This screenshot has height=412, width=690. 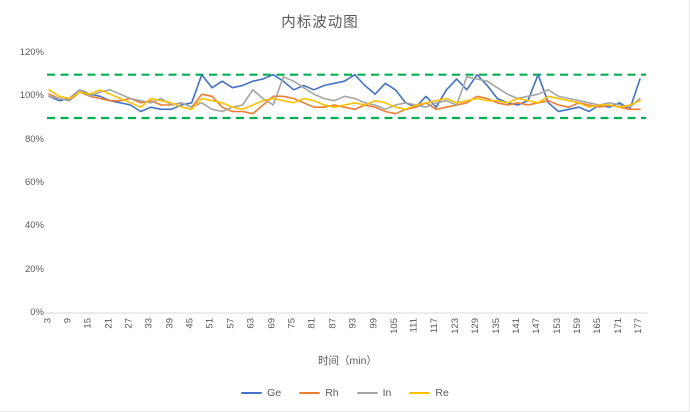 What do you see at coordinates (68, 321) in the screenshot?
I see `x-tick-label: 9` at bounding box center [68, 321].